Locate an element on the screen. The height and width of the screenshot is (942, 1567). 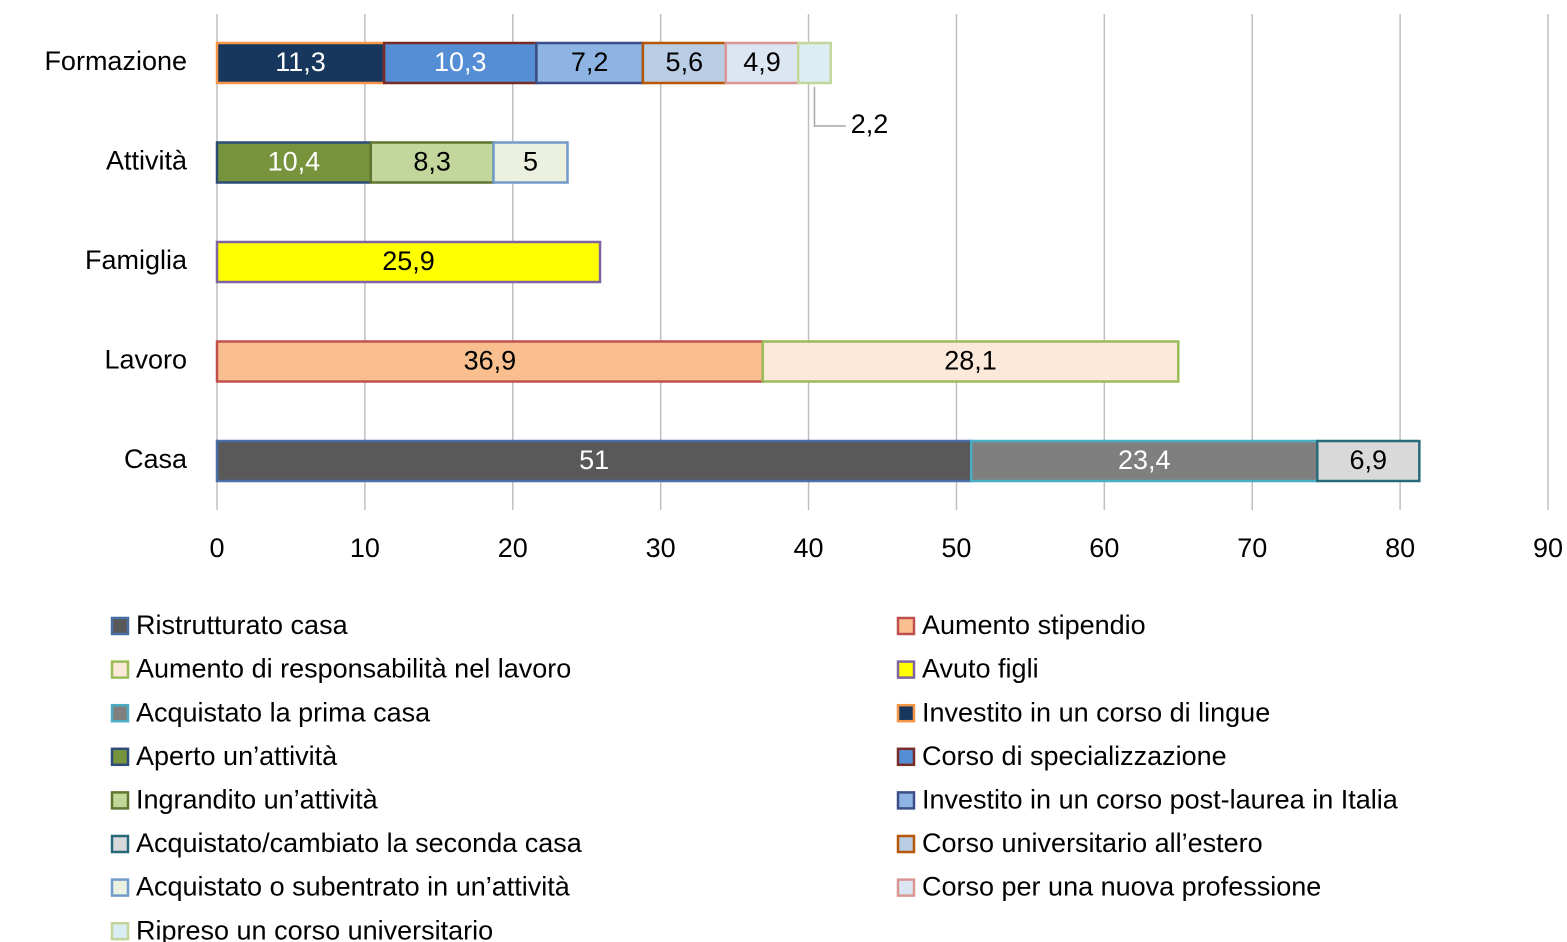
value-label: 5,6 is located at coordinates (685, 62).